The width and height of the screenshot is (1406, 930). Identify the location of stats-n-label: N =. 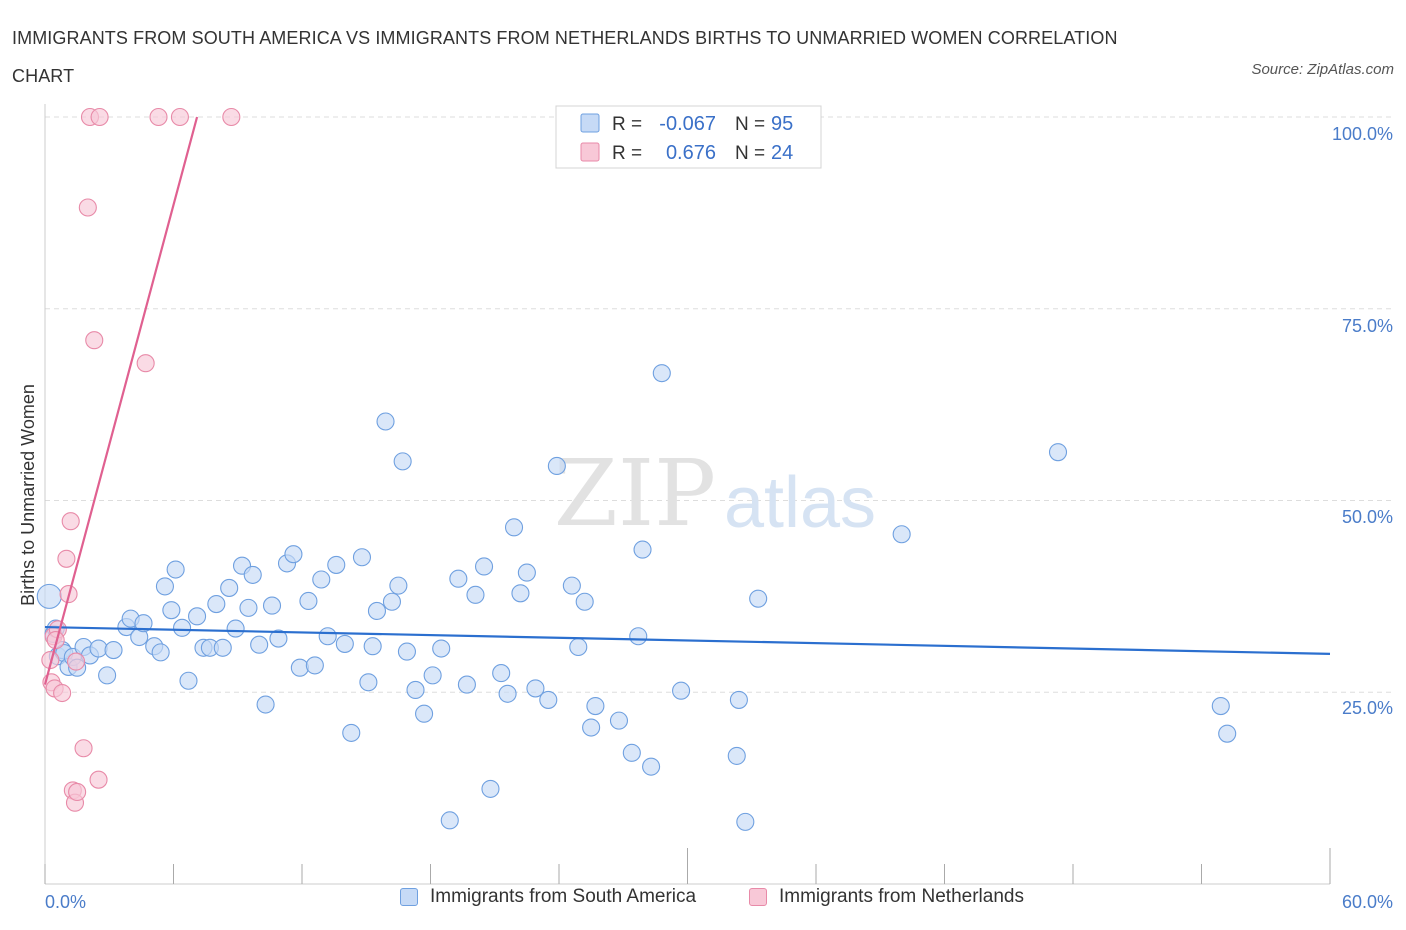
(750, 124).